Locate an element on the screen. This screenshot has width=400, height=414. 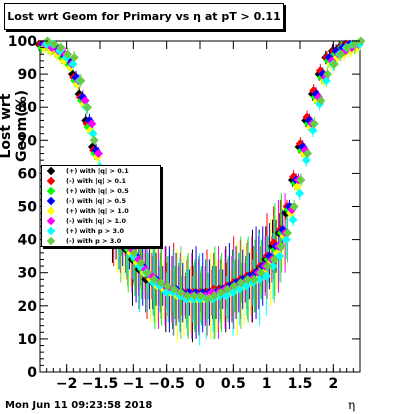
legend-label: (+) with p > 3.0 is located at coordinates (95, 231).